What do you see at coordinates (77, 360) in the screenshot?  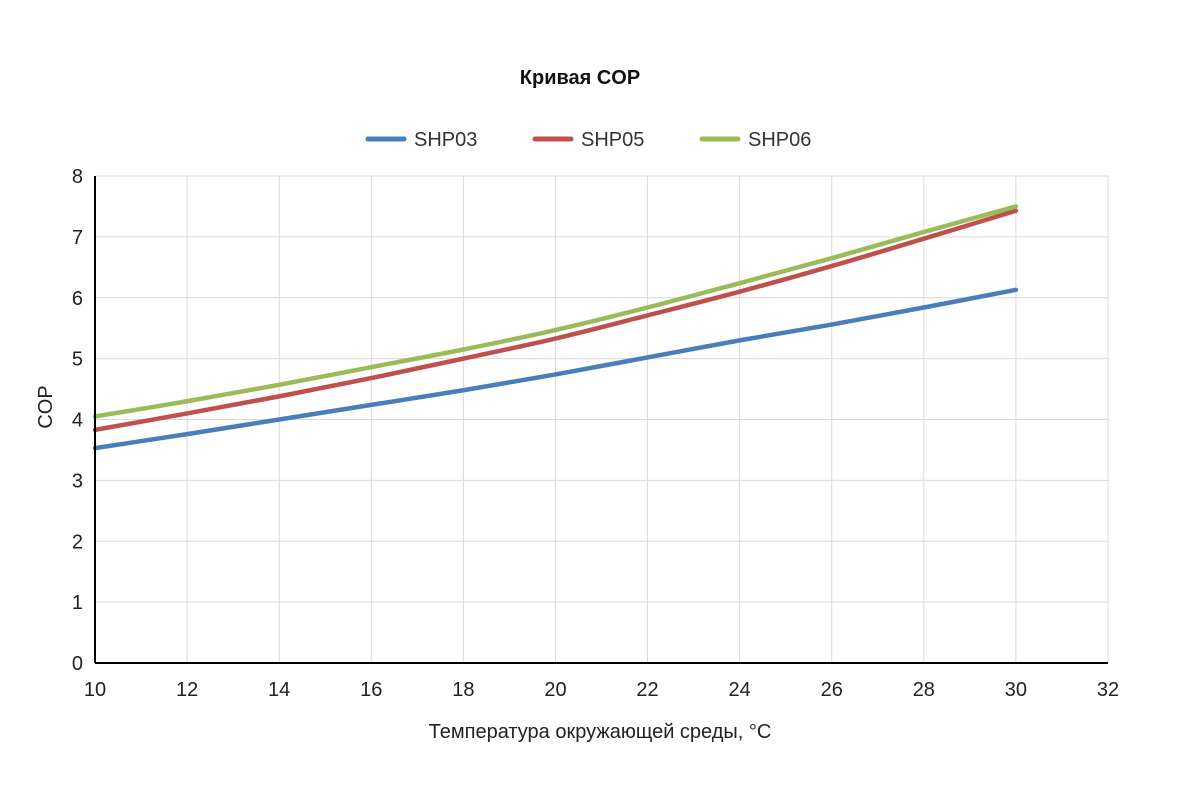 I see `y-tick-label: 5` at bounding box center [77, 360].